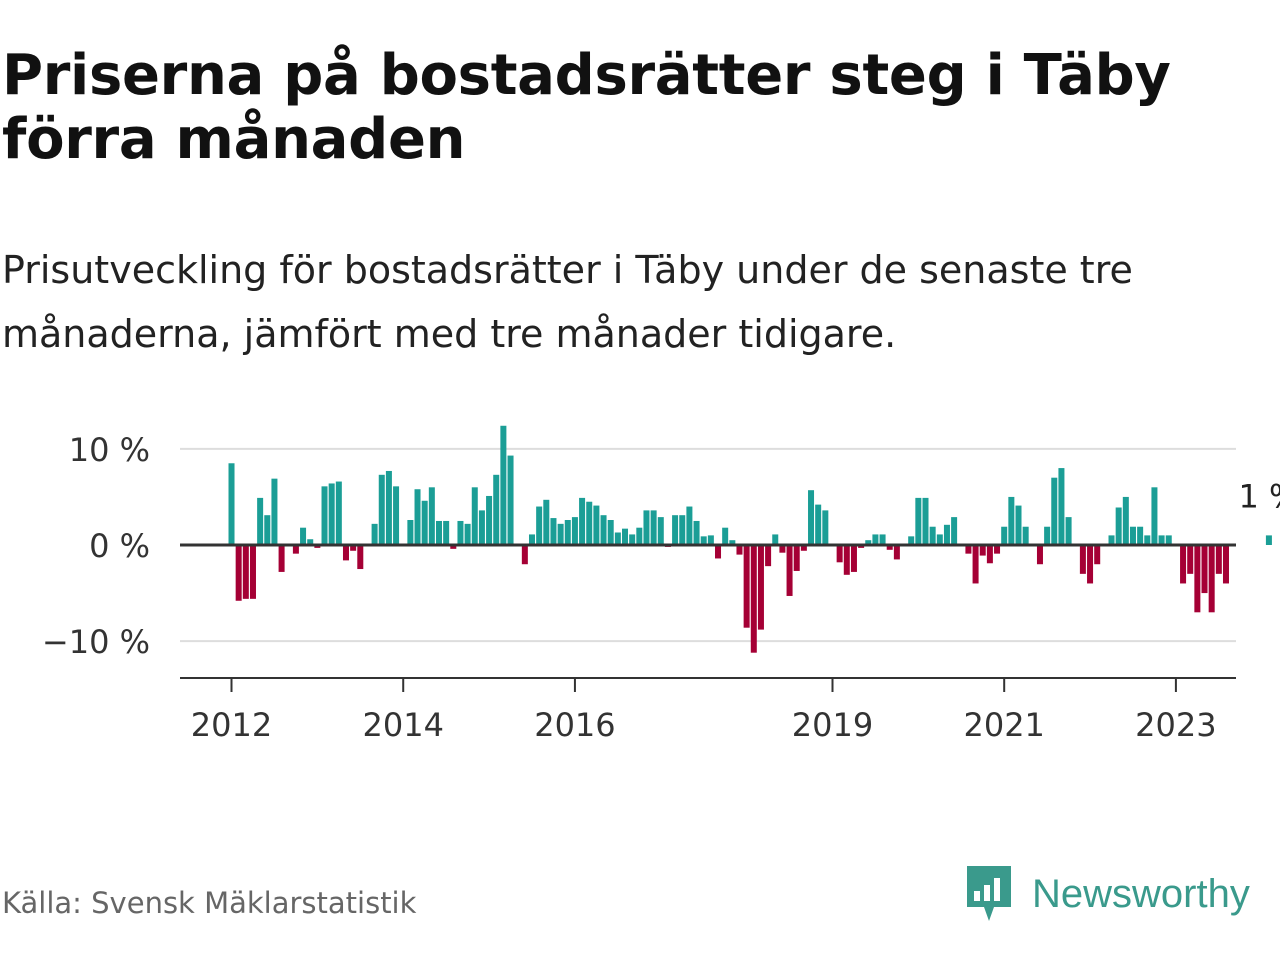 The width and height of the screenshot is (1280, 960). What do you see at coordinates (209, 903) in the screenshot?
I see `source-note: Källa: Svensk Mäklarstatistik` at bounding box center [209, 903].